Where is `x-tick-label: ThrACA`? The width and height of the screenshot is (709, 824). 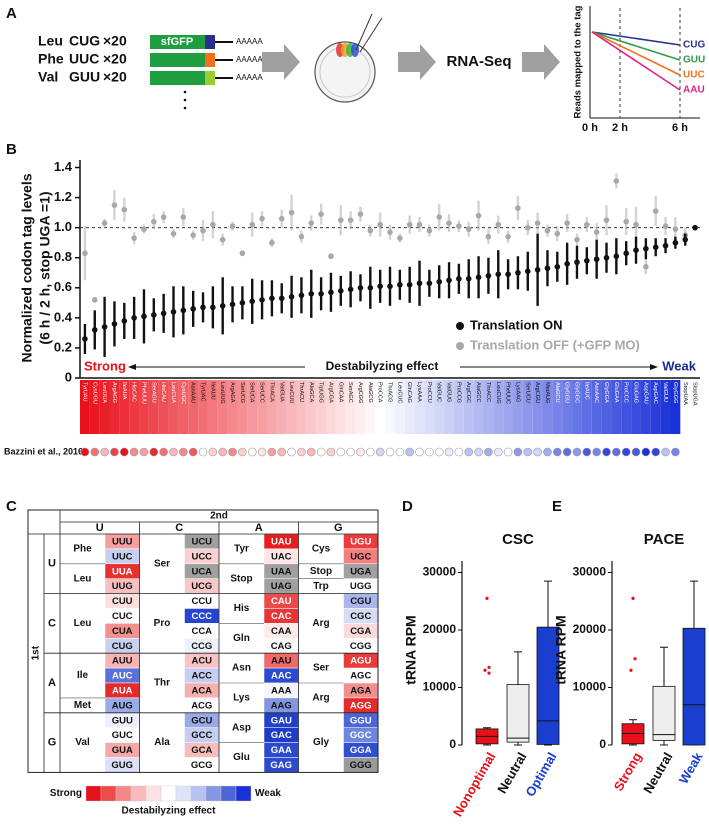
x-tick-label: ThrACA is located at coordinates (271, 392).